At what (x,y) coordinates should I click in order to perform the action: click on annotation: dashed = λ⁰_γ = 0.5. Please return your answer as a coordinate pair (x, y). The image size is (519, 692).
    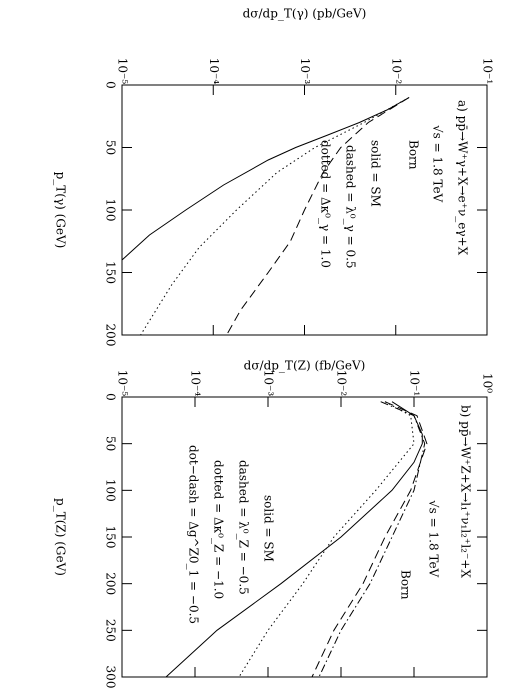
    Looking at the image, I should click on (351, 207).